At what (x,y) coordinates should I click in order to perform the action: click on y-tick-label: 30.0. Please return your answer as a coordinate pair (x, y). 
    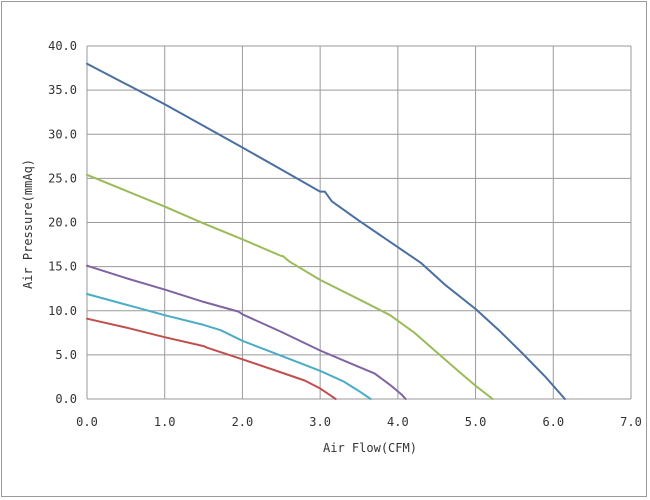
    Looking at the image, I should click on (62, 134).